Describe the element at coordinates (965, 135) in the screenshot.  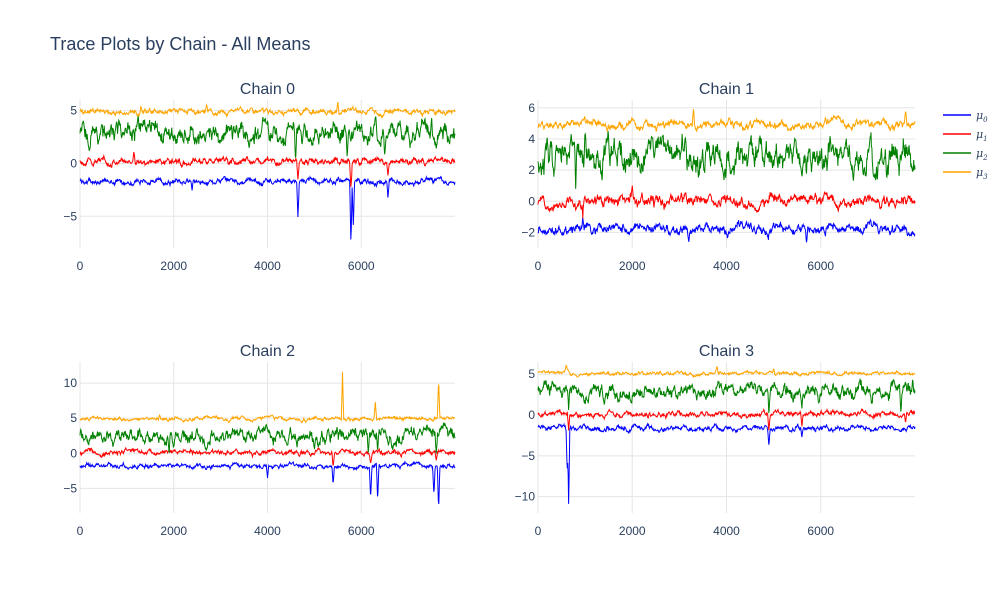
I see `legend-item: μ1` at that location.